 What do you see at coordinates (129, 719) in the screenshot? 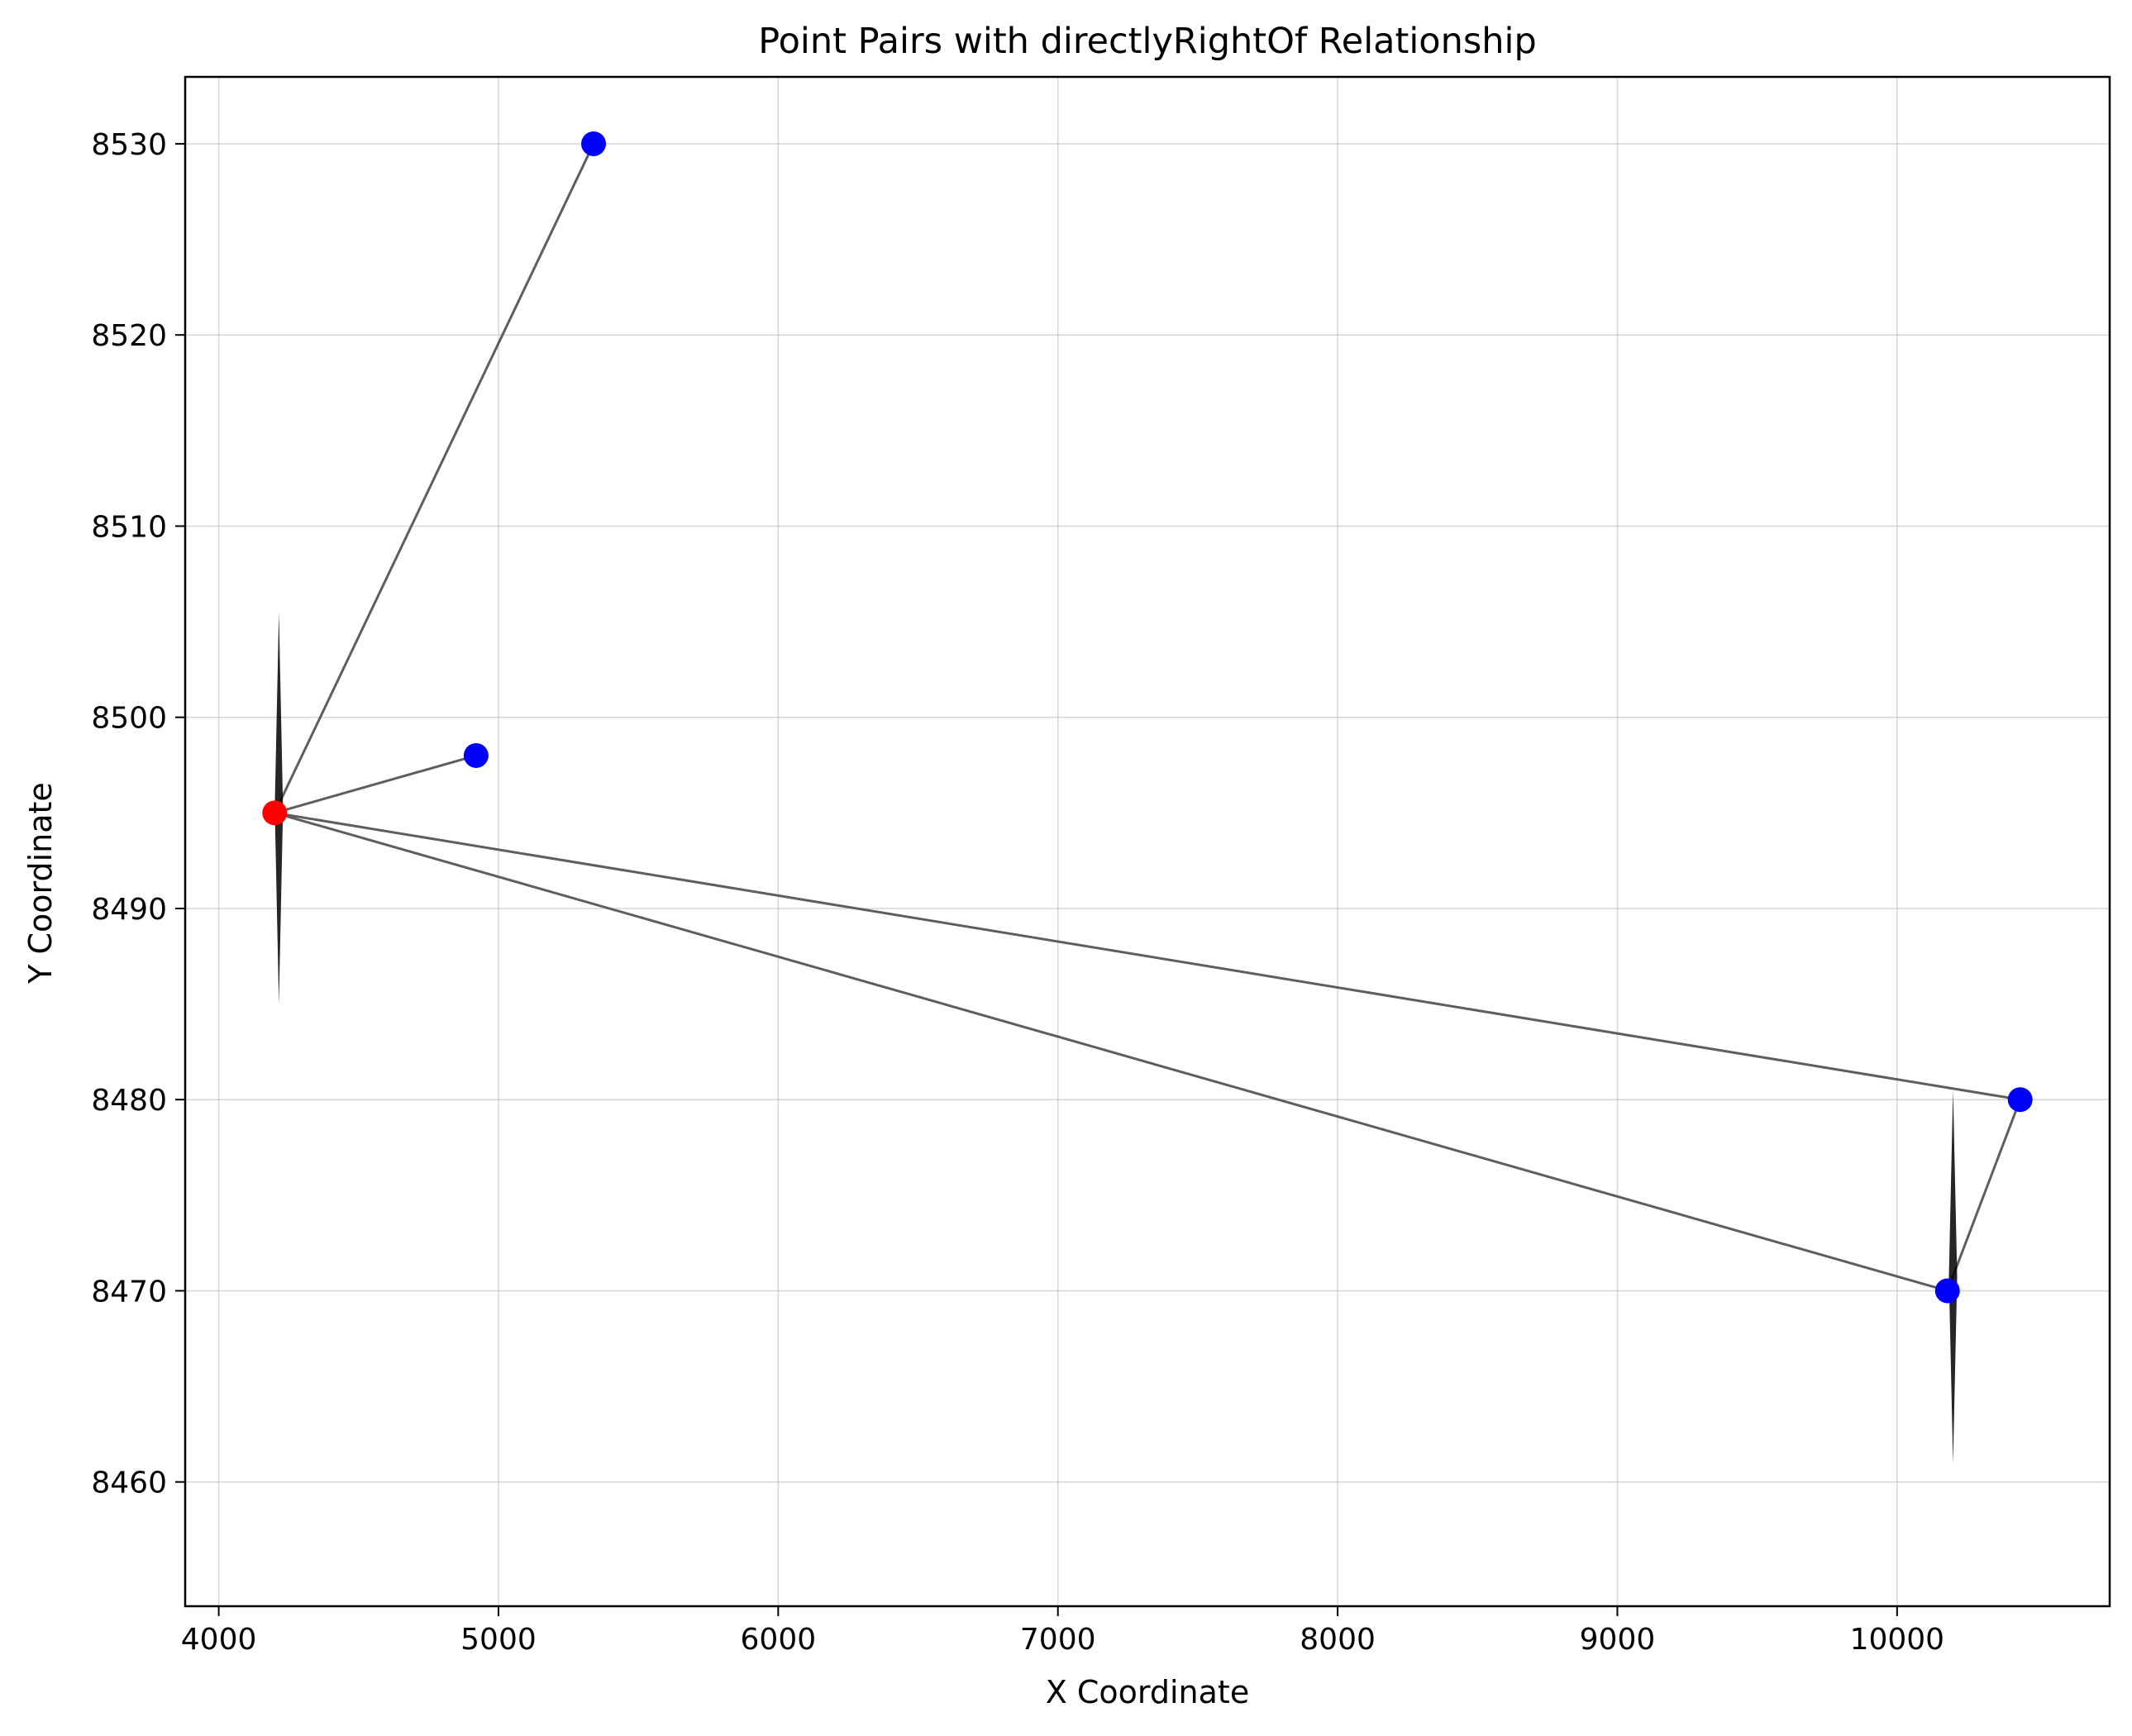
I see `y-tick-label: 8500` at bounding box center [129, 719].